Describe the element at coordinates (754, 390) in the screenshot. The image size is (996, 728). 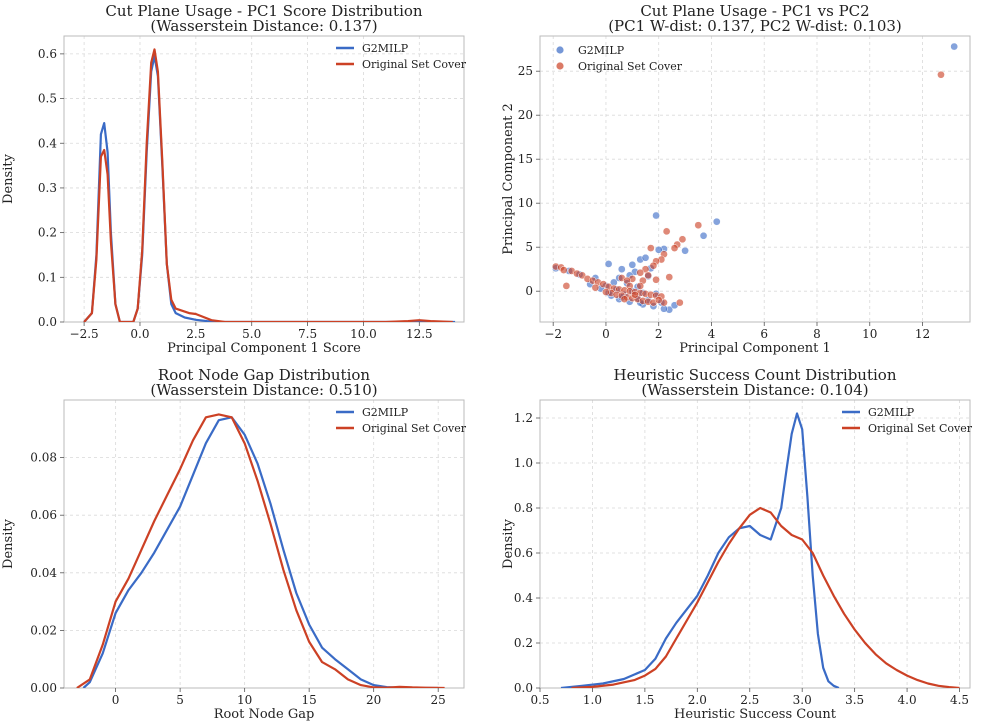
I see `chart-subtitle: (Wasserstein Distance: 0.104)` at that location.